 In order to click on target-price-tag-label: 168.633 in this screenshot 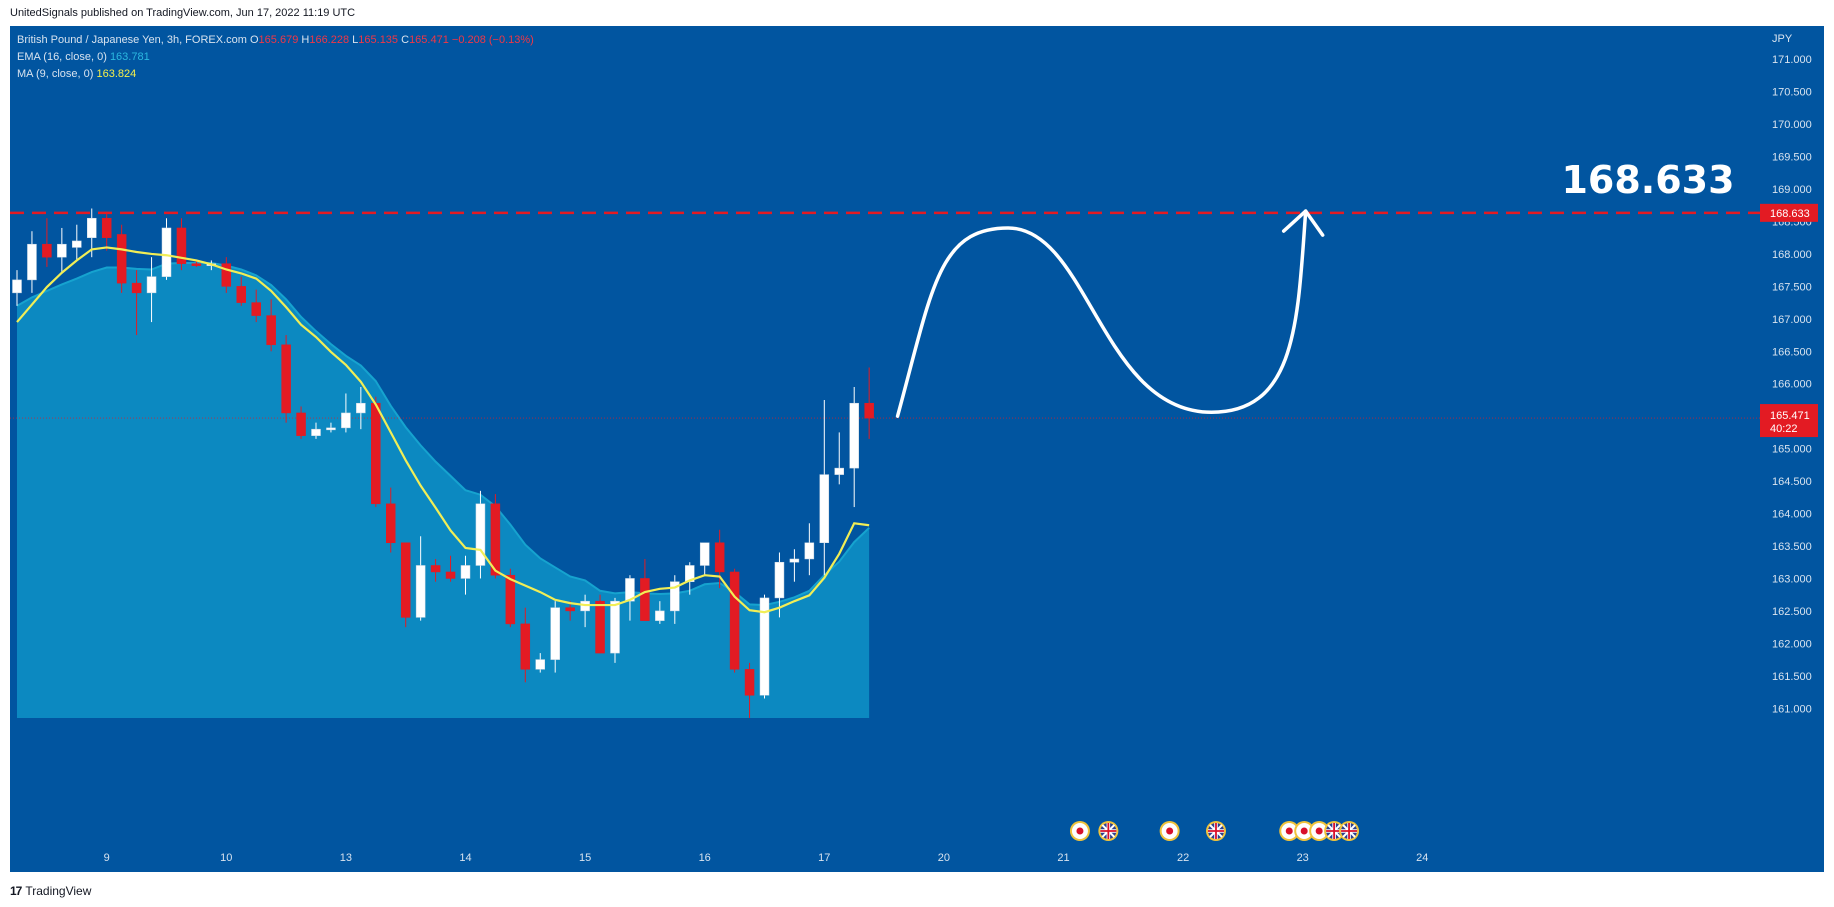, I will do `click(1790, 214)`.